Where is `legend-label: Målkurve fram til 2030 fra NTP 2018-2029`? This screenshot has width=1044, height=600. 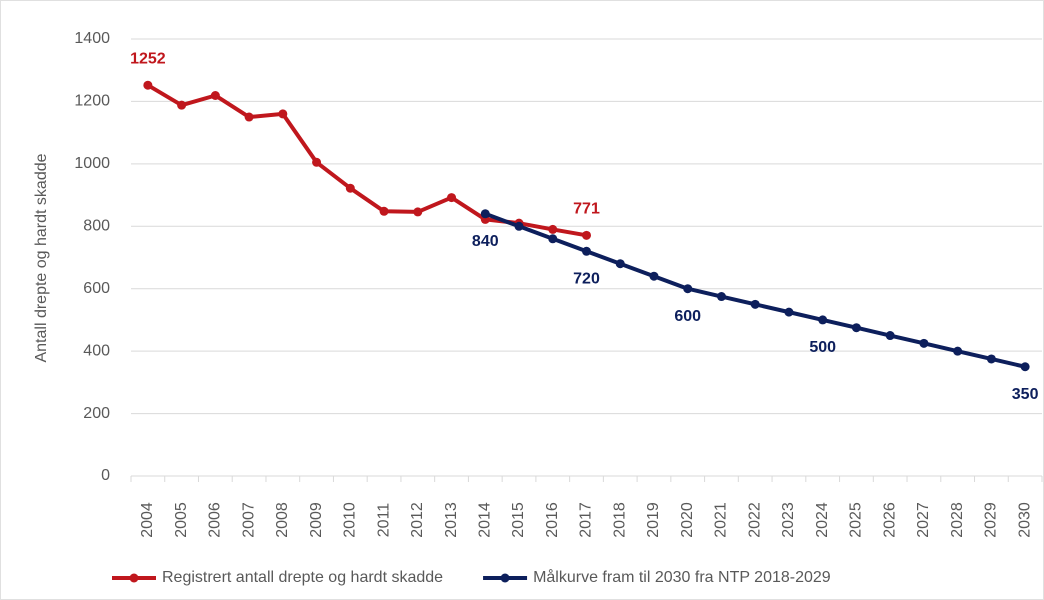 legend-label: Målkurve fram til 2030 fra NTP 2018-2029 is located at coordinates (682, 577).